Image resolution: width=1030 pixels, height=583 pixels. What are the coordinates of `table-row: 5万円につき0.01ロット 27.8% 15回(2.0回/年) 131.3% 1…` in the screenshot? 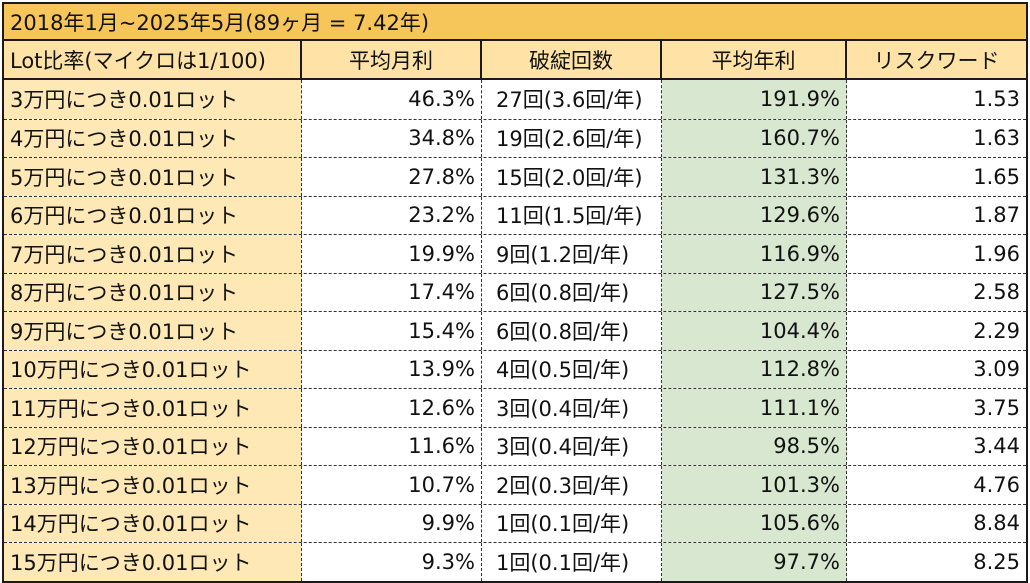 It's located at (515, 176).